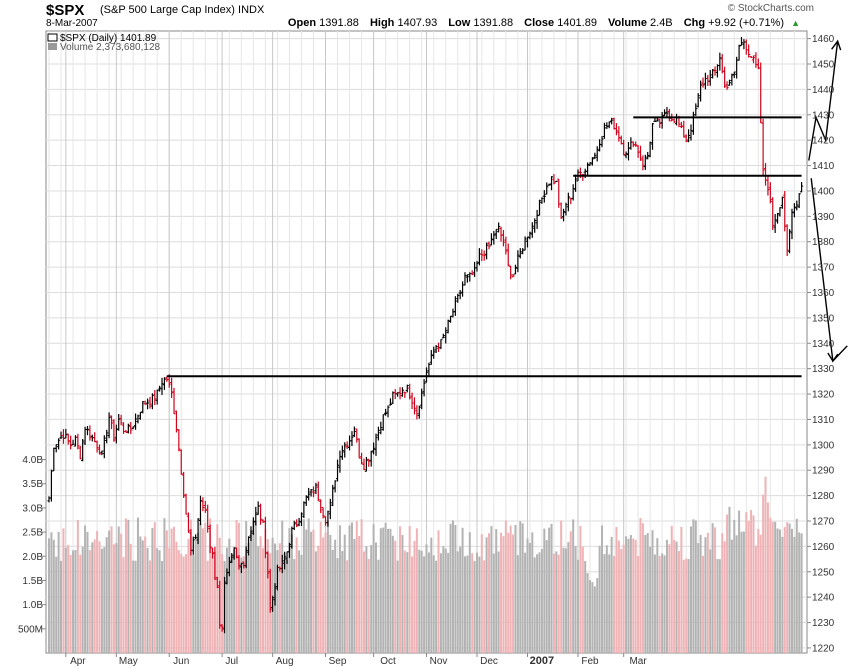  I want to click on price-tick-label: 1390, so click(823, 217).